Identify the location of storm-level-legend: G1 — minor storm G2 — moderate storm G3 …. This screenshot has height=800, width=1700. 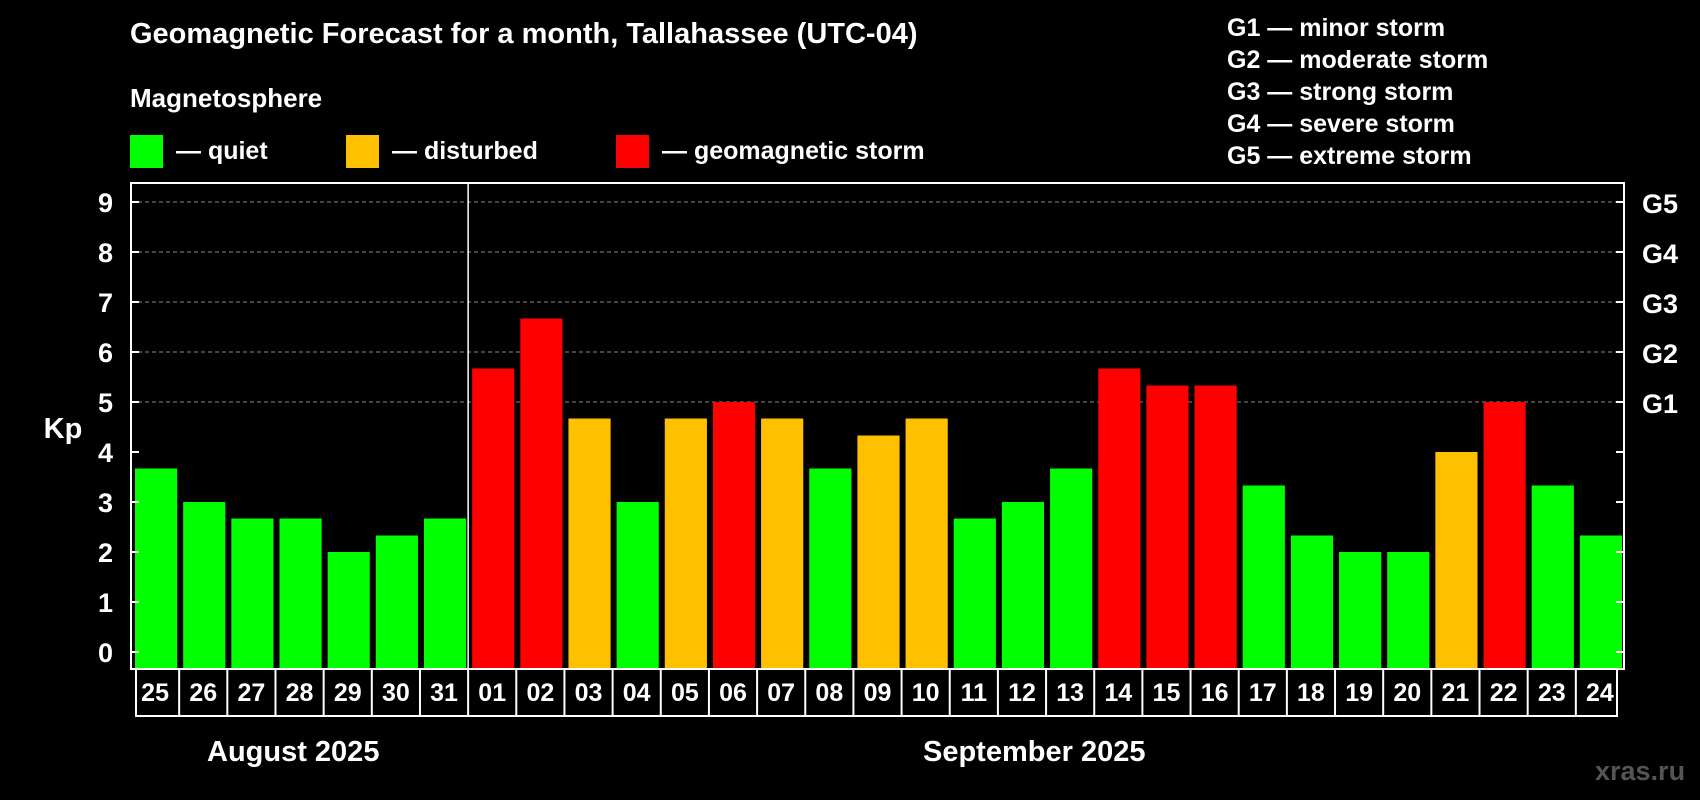
(1357, 92).